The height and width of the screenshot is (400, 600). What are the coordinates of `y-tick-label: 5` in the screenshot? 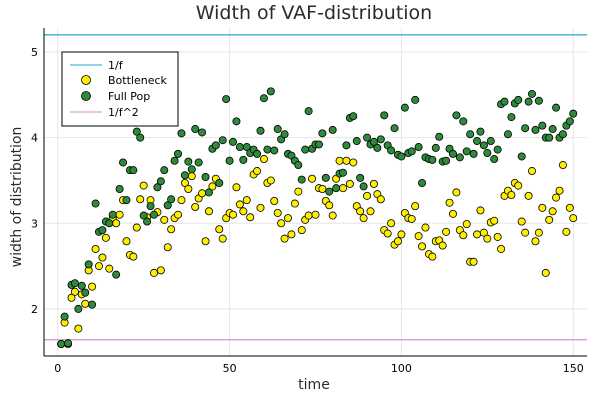 It's located at (34, 52).